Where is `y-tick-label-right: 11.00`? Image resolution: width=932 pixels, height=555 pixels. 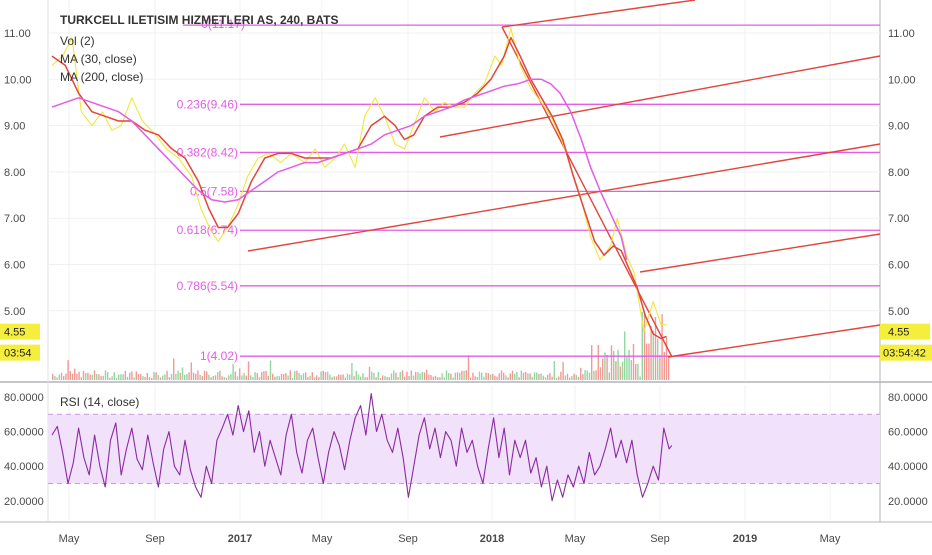
y-tick-label-right: 11.00 is located at coordinates (901, 34).